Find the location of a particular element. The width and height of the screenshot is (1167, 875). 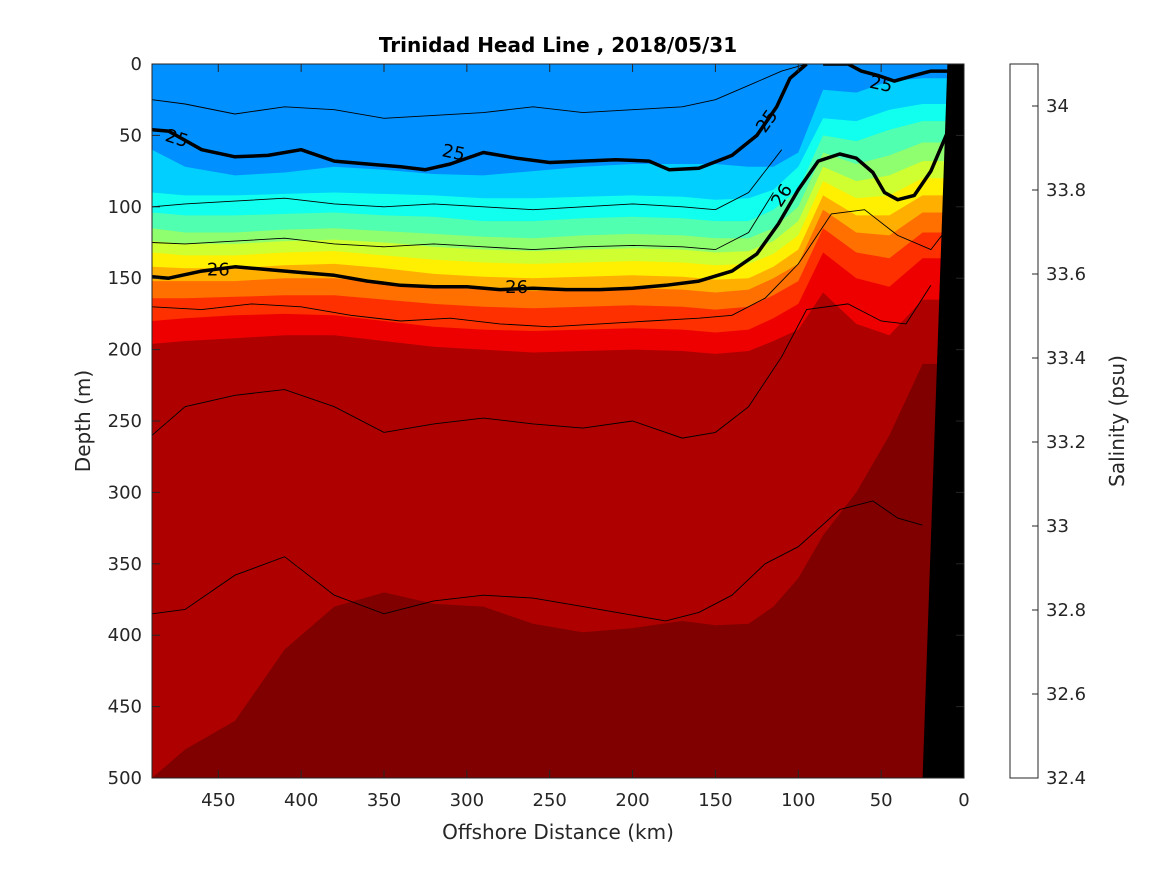

bottom-mask is located at coordinates (943, 421).